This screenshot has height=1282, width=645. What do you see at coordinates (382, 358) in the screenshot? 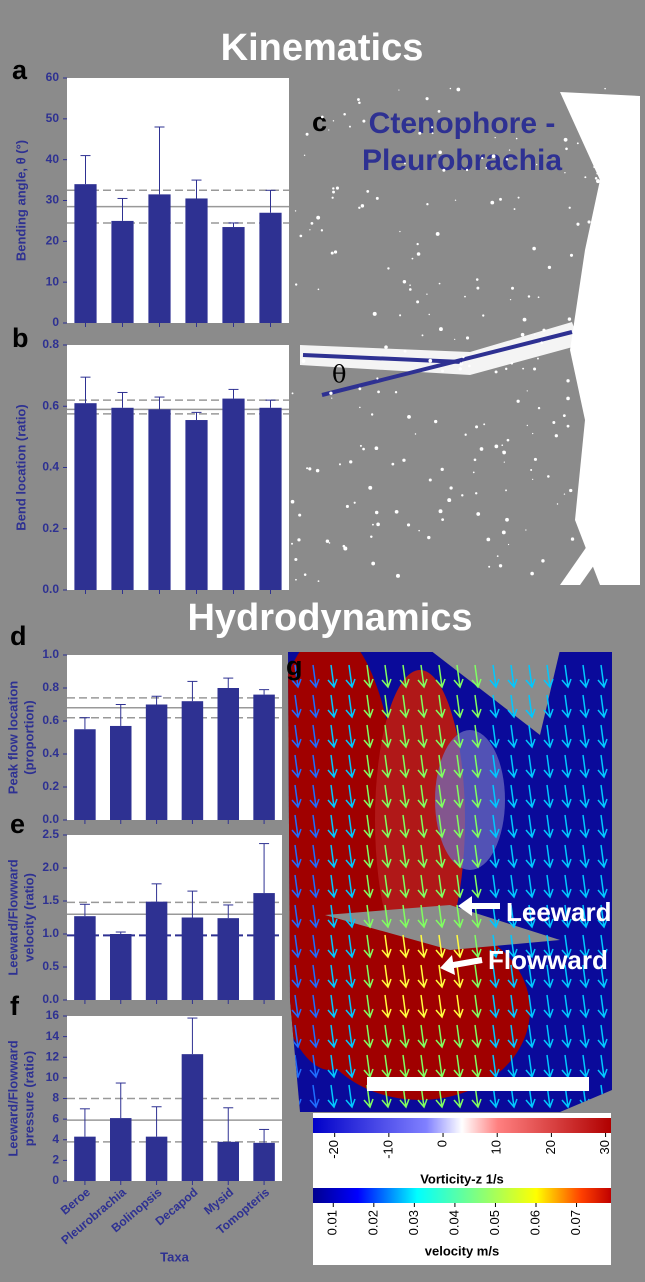
I see `angle-line` at bounding box center [382, 358].